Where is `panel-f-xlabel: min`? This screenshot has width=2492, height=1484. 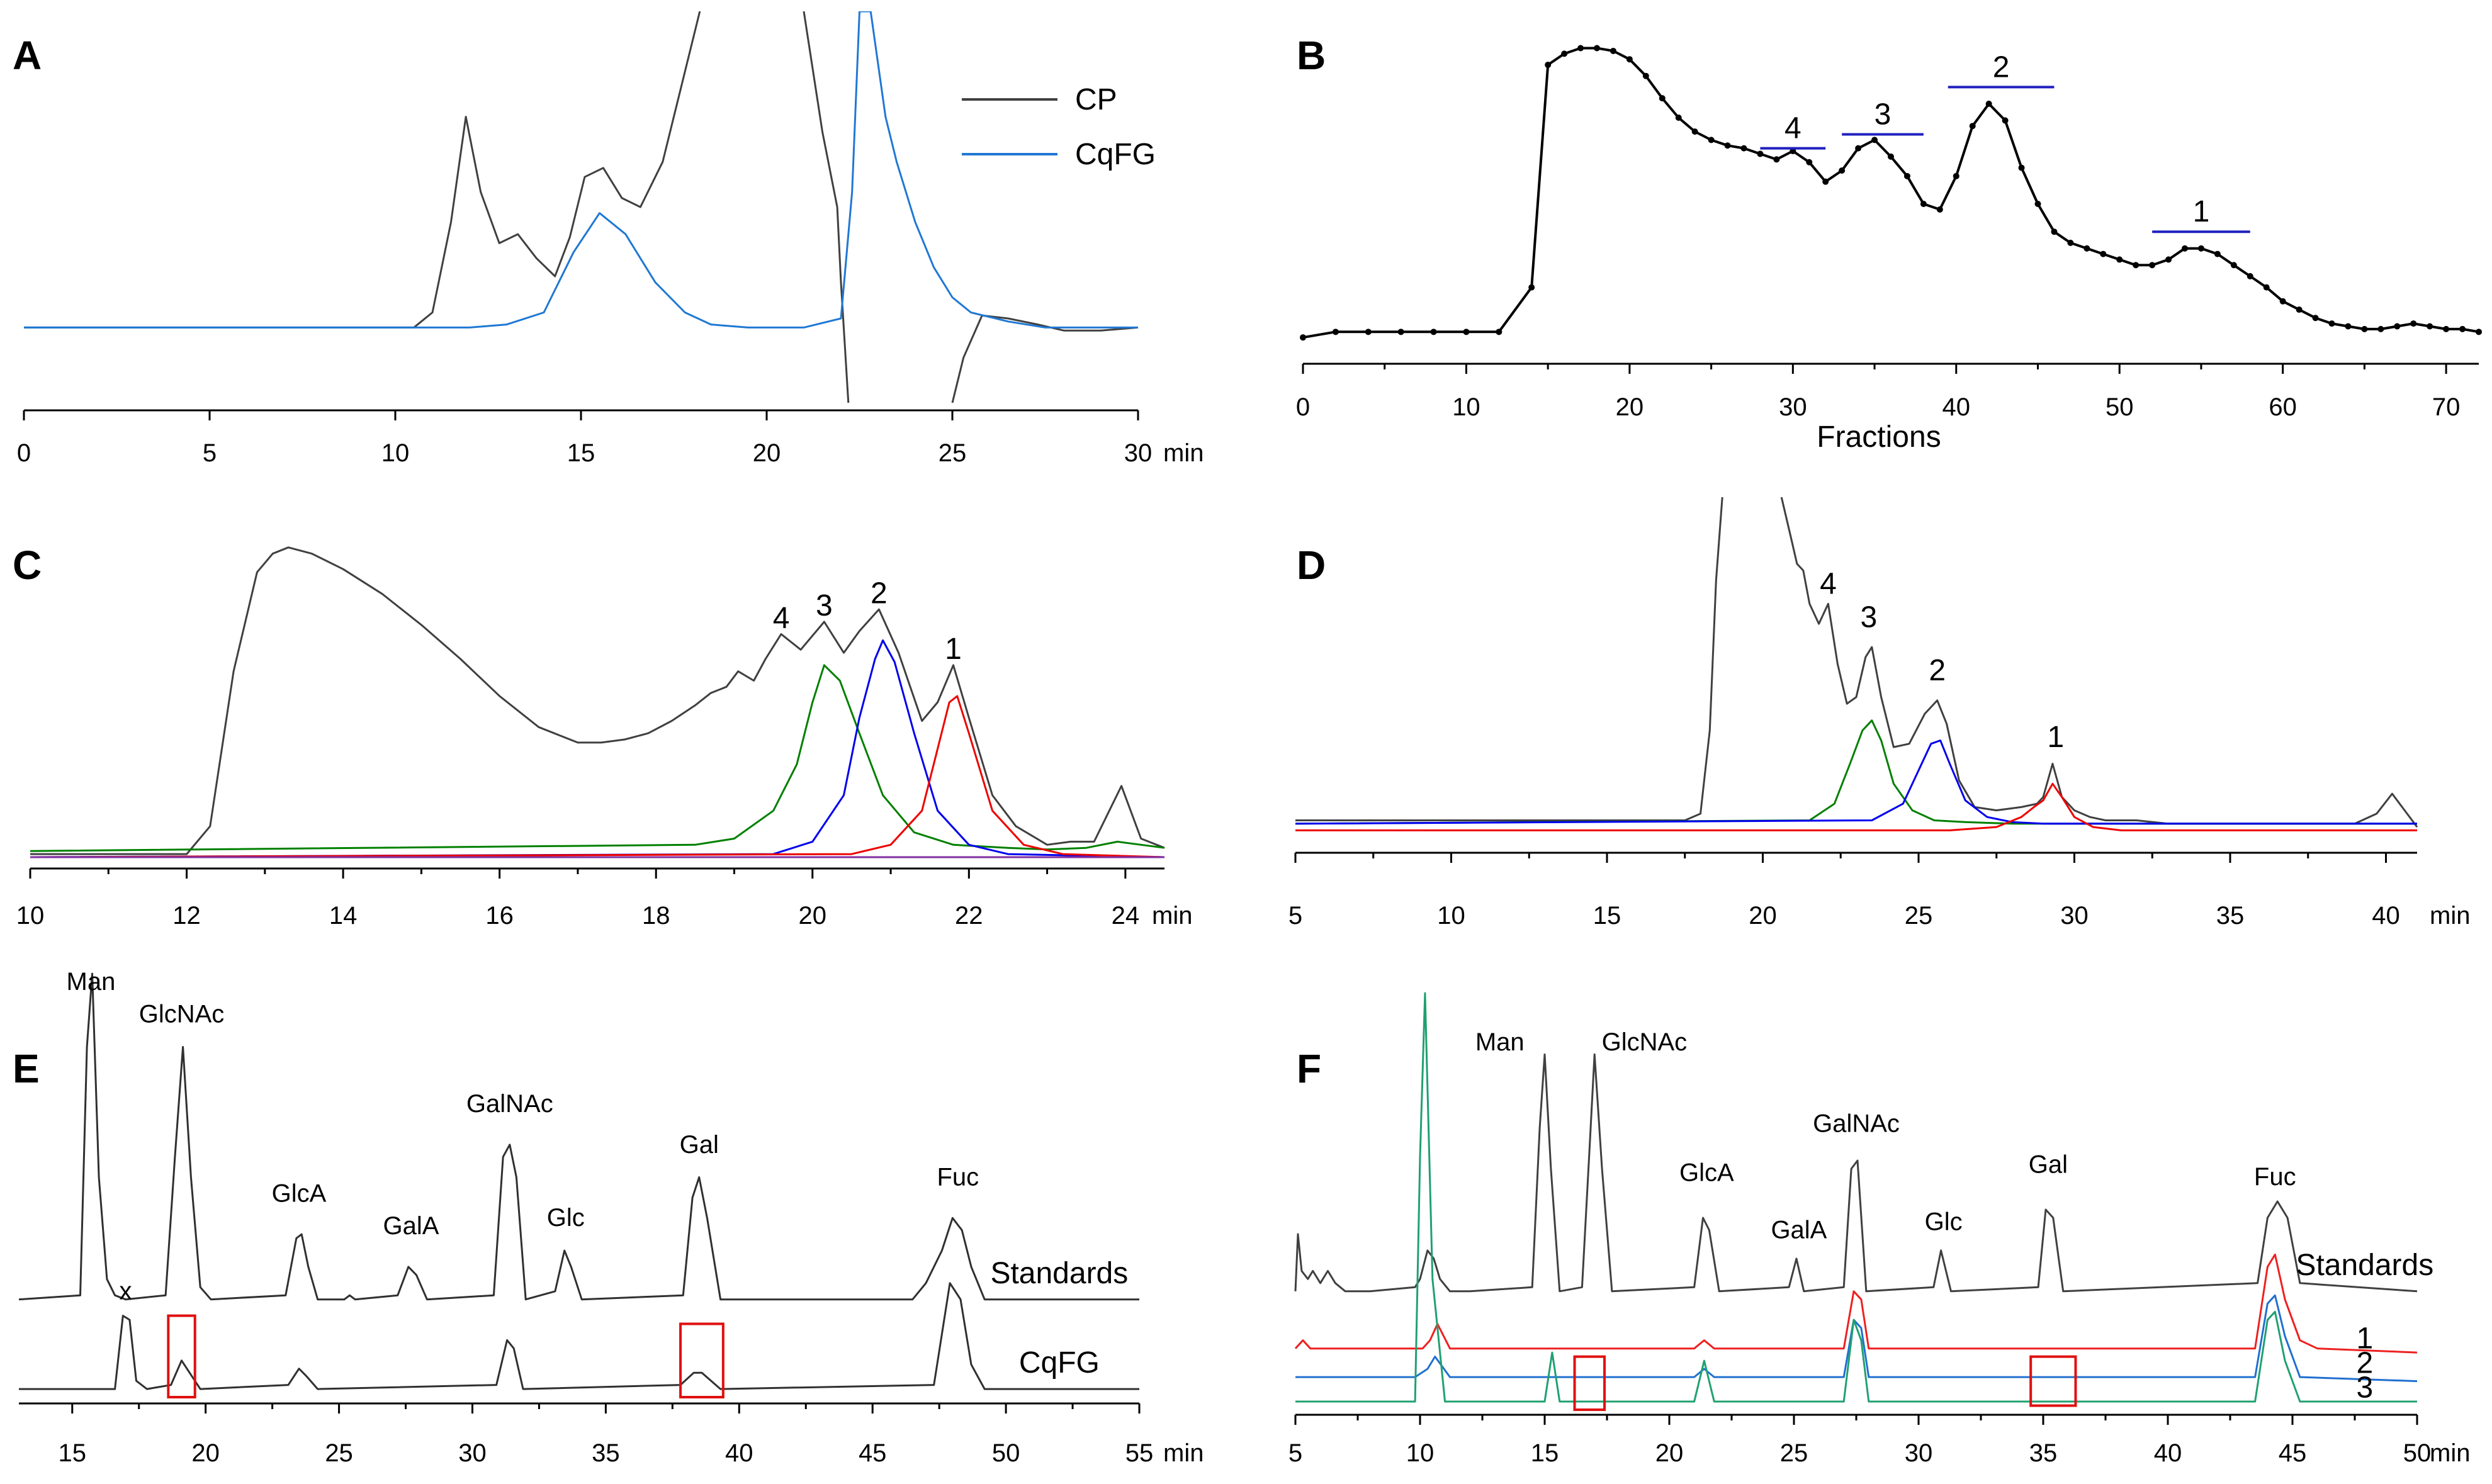
panel-f-xlabel: min is located at coordinates (2450, 1453).